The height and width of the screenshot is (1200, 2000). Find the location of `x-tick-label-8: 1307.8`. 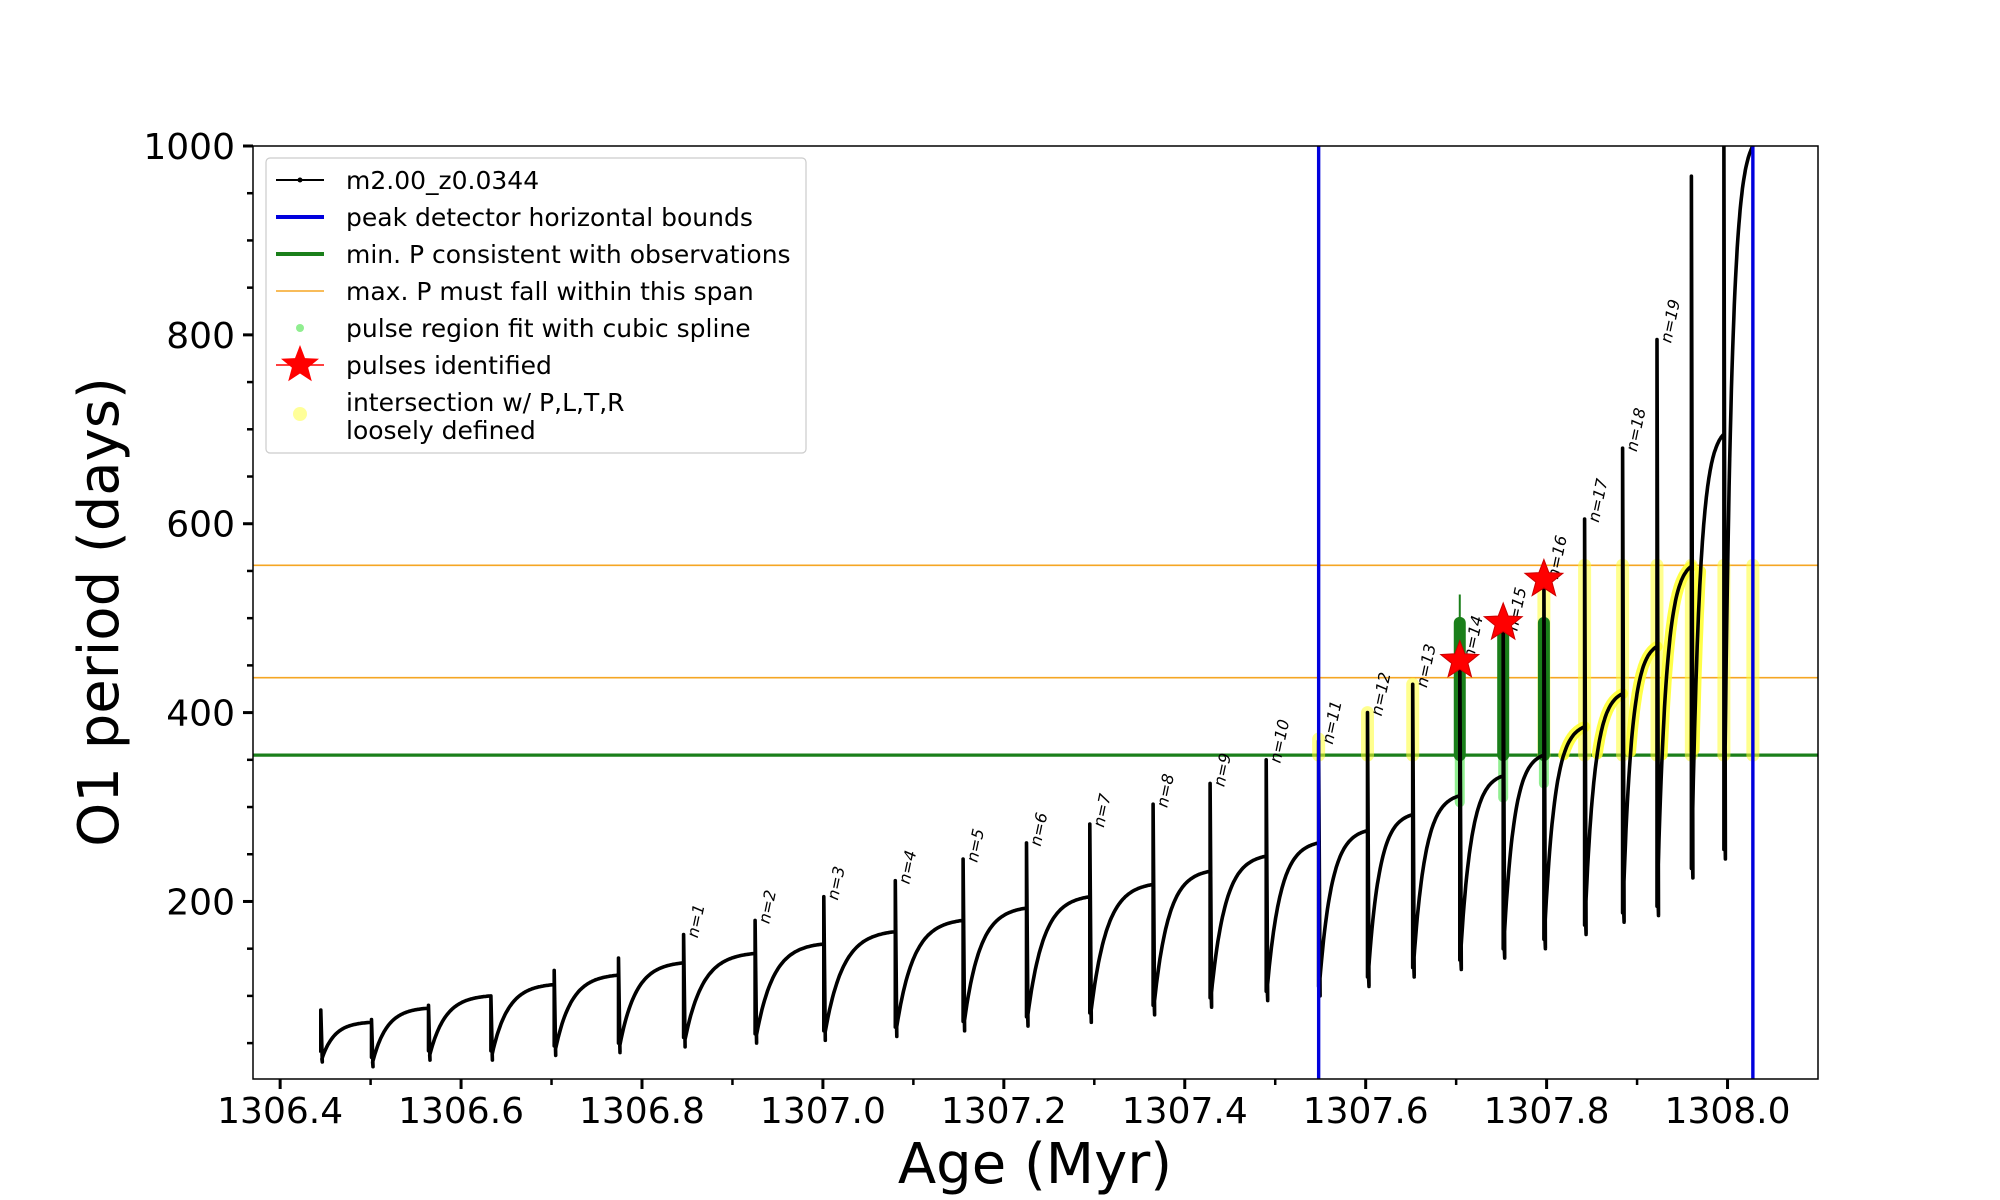

x-tick-label-8: 1307.8 is located at coordinates (1547, 1111).